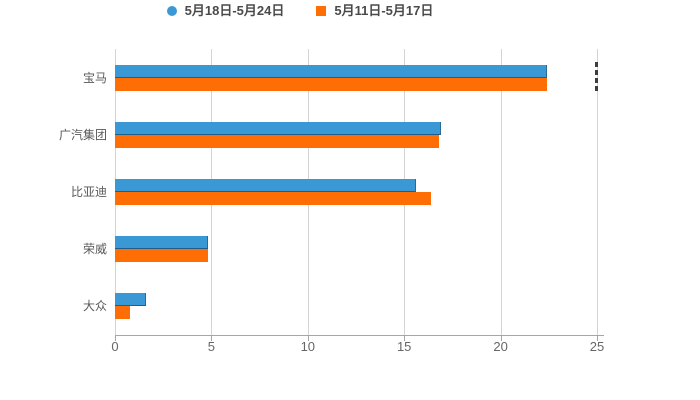 The width and height of the screenshot is (700, 400). I want to click on x-tick-label-25: 25, so click(597, 346).